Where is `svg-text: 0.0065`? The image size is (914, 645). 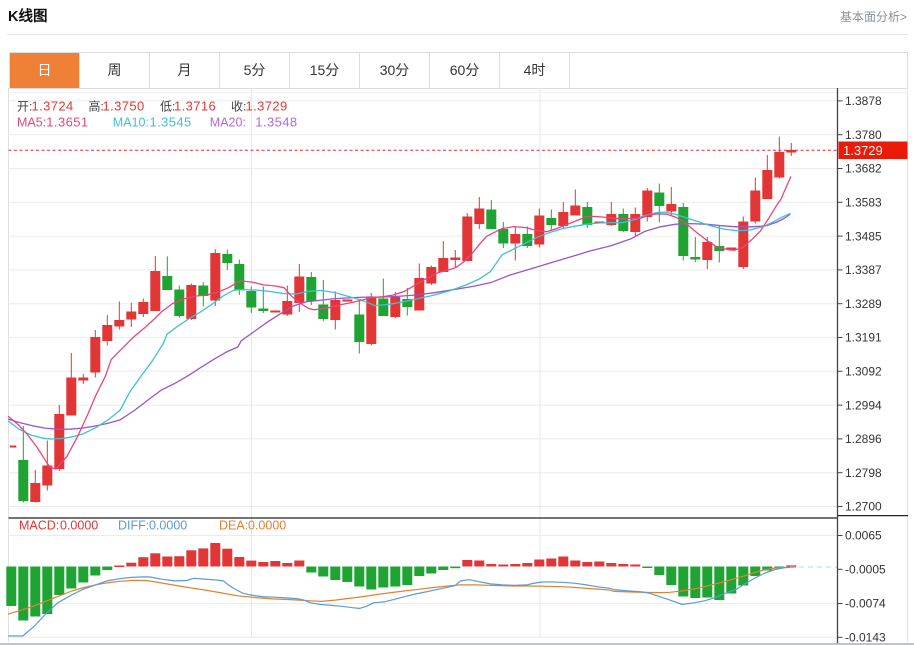 svg-text: 0.0065 is located at coordinates (863, 536).